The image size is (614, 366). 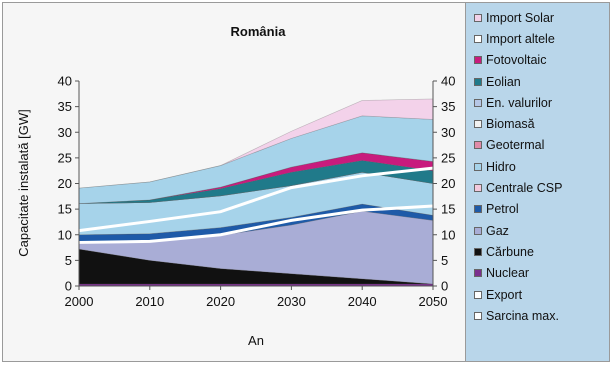 I want to click on legend-item: Hidro, so click(x=541, y=166).